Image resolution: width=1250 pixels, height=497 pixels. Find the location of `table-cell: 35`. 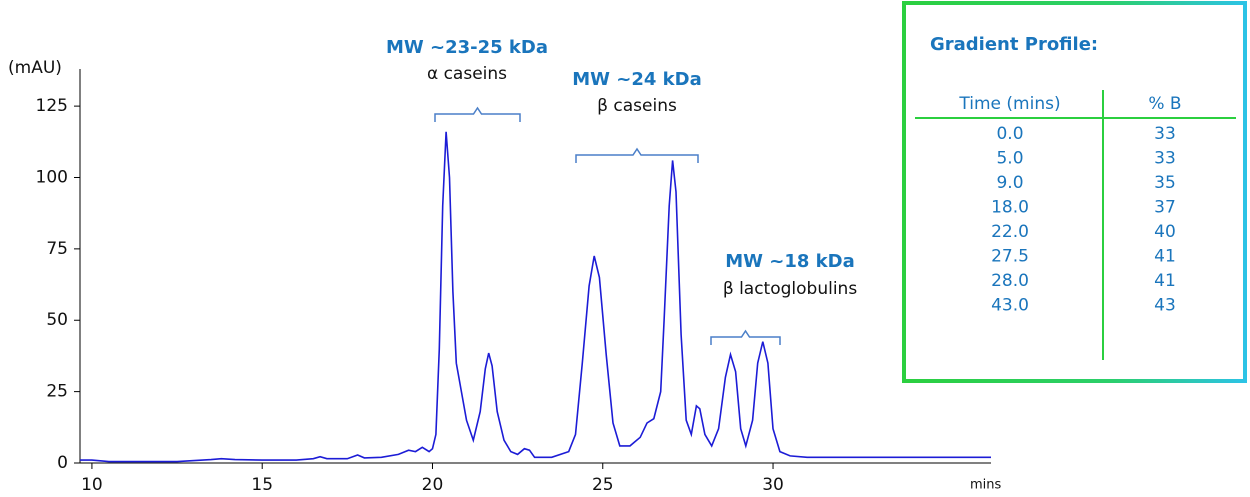

table-cell: 35 is located at coordinates (1165, 183).